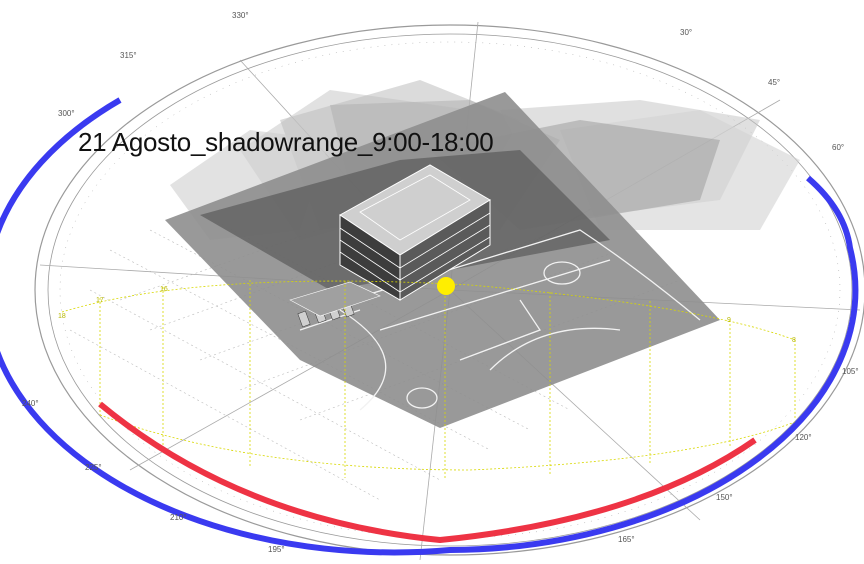 Image resolution: width=864 pixels, height=564 pixels. Describe the element at coordinates (626, 539) in the screenshot. I see `svg-text: 165°` at that location.